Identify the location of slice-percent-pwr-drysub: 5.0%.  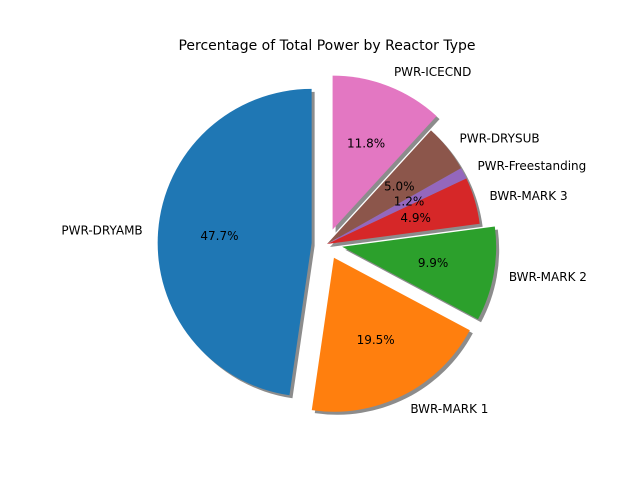
(399, 186).